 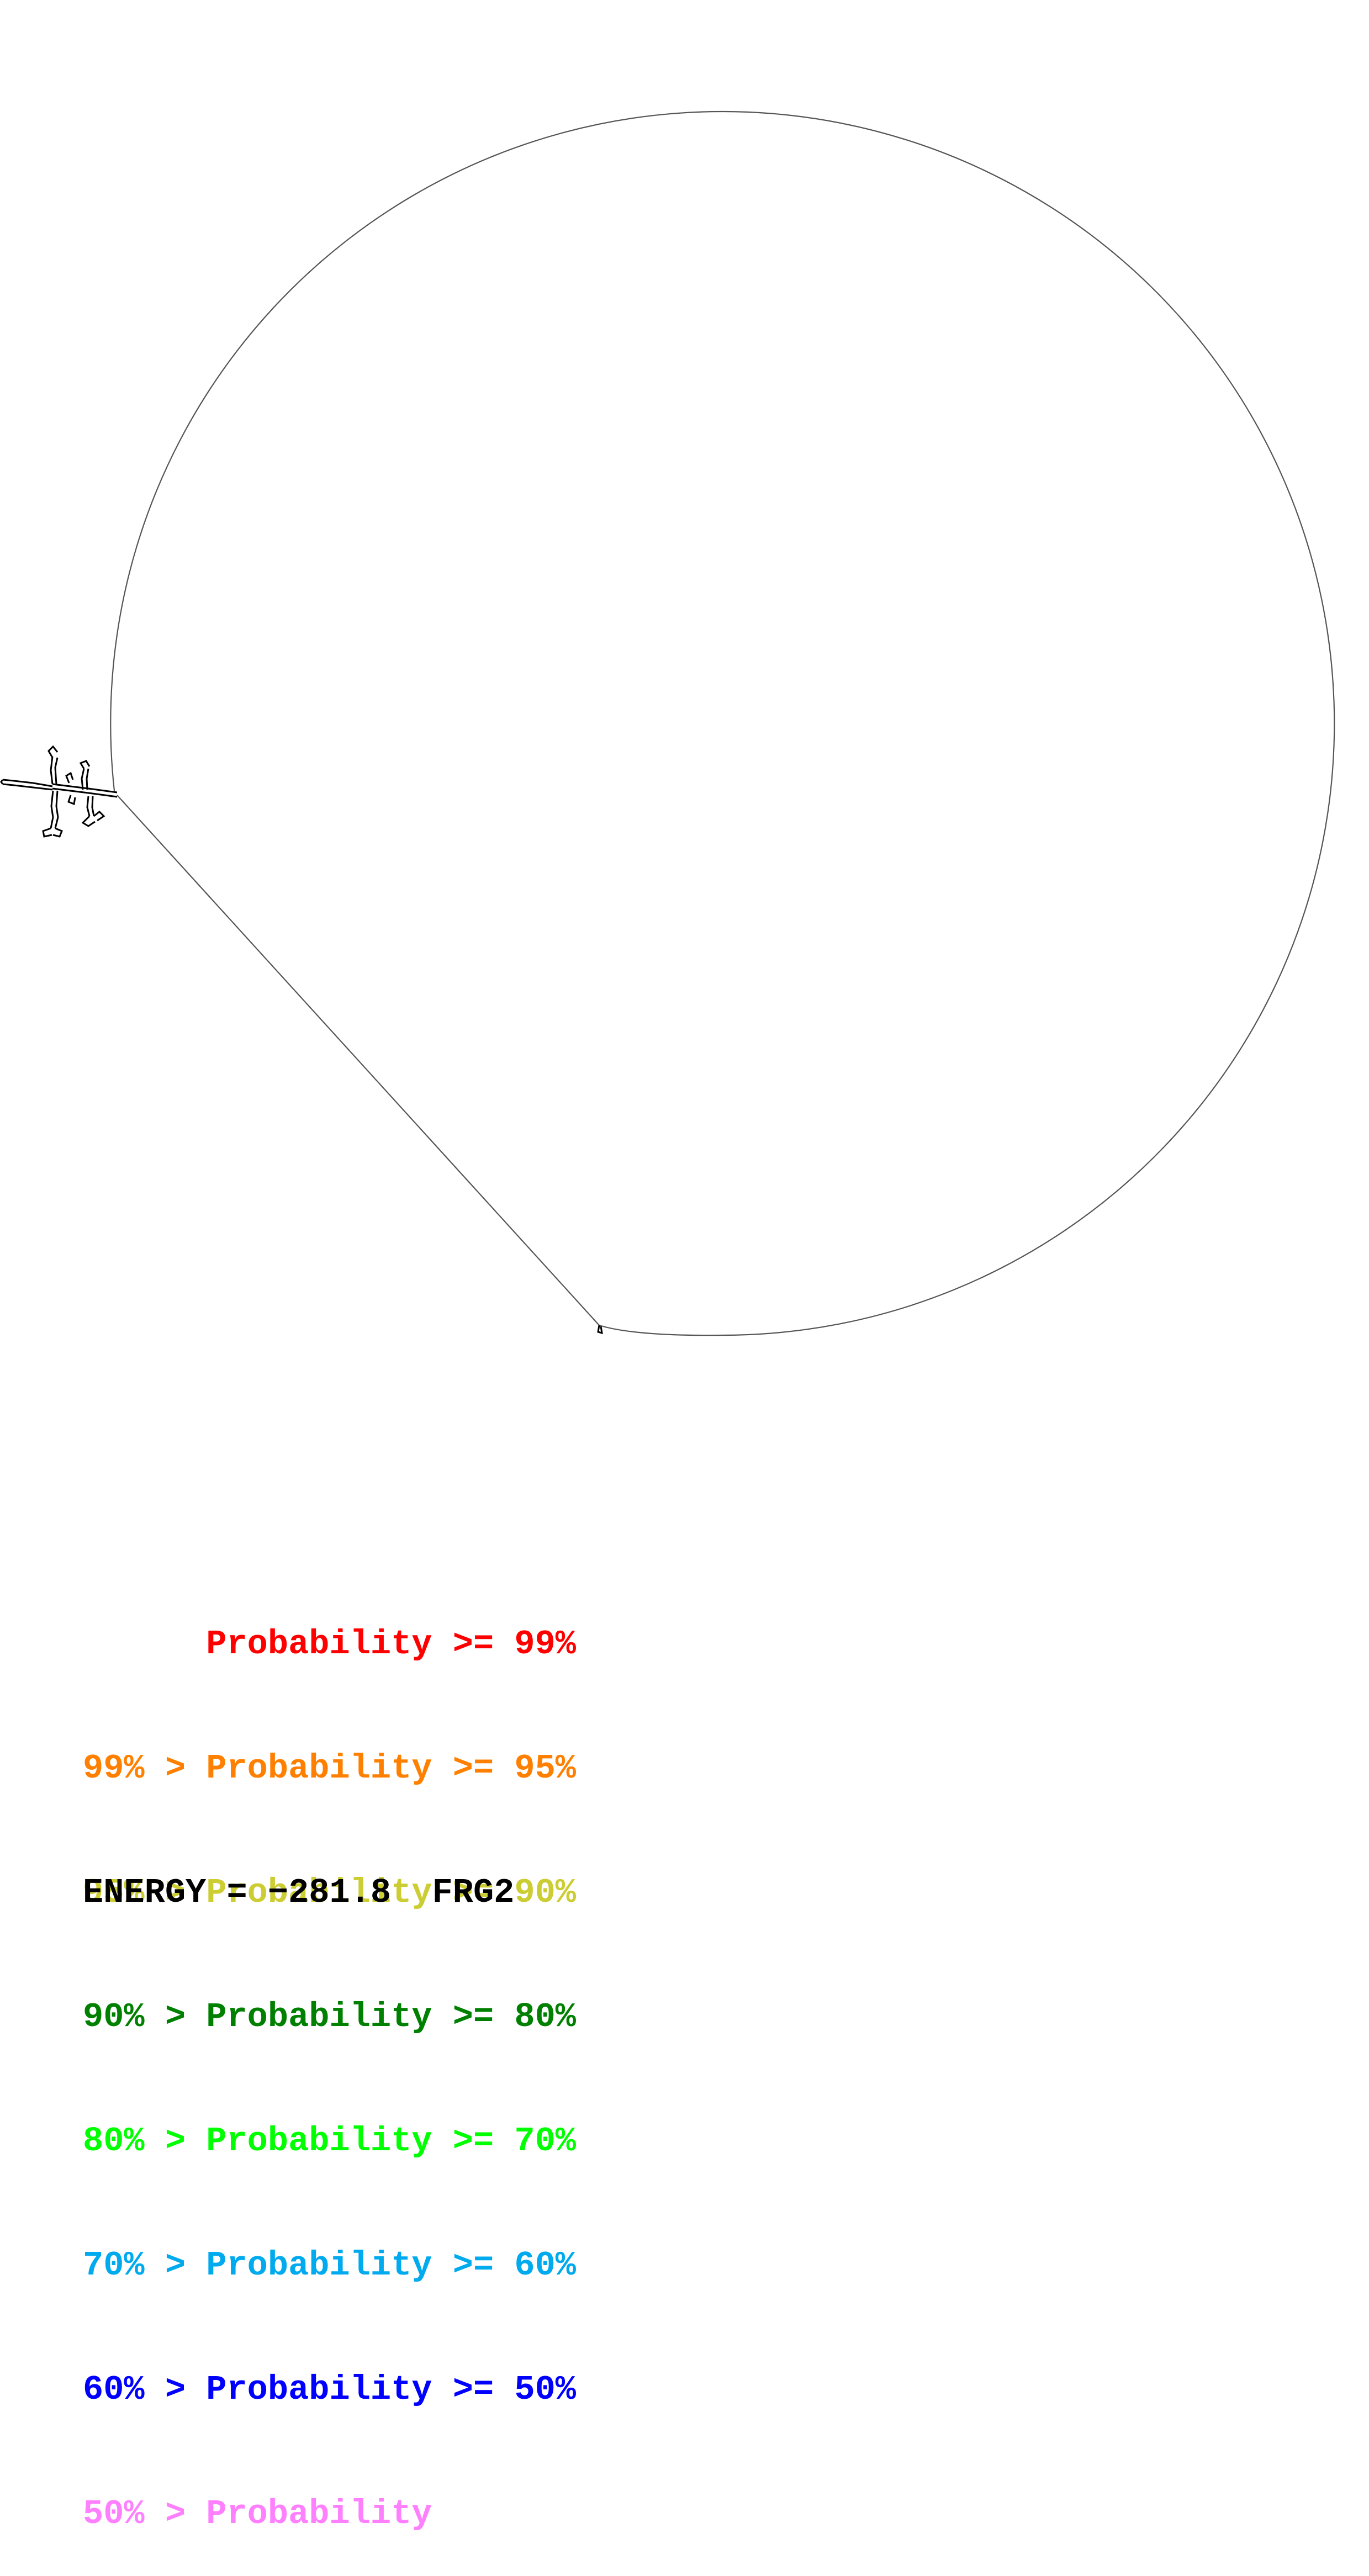 I want to click on legend-row: 80% > Probability >= 70%, so click(x=330, y=2141).